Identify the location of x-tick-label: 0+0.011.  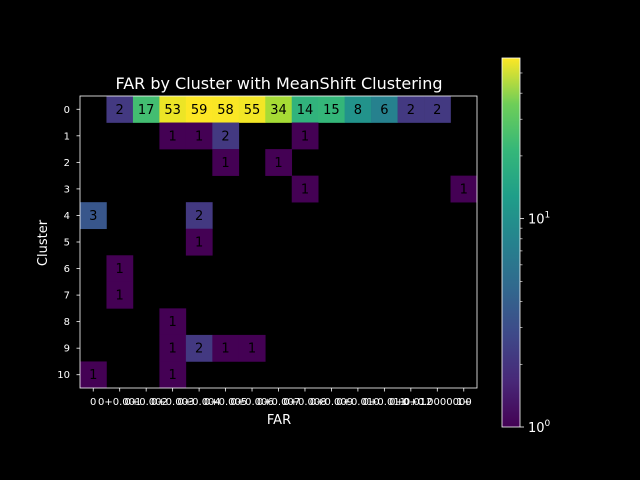
(384, 402).